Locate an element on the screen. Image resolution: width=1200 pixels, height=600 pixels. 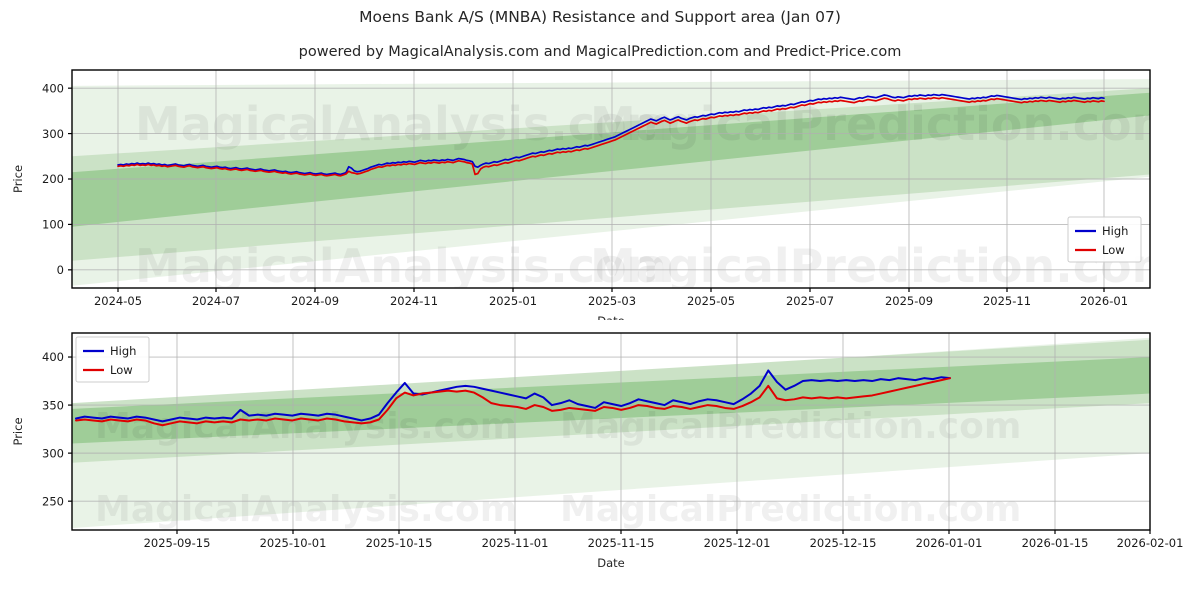
x-tick-label: 2025-09-15 is located at coordinates (177, 543).